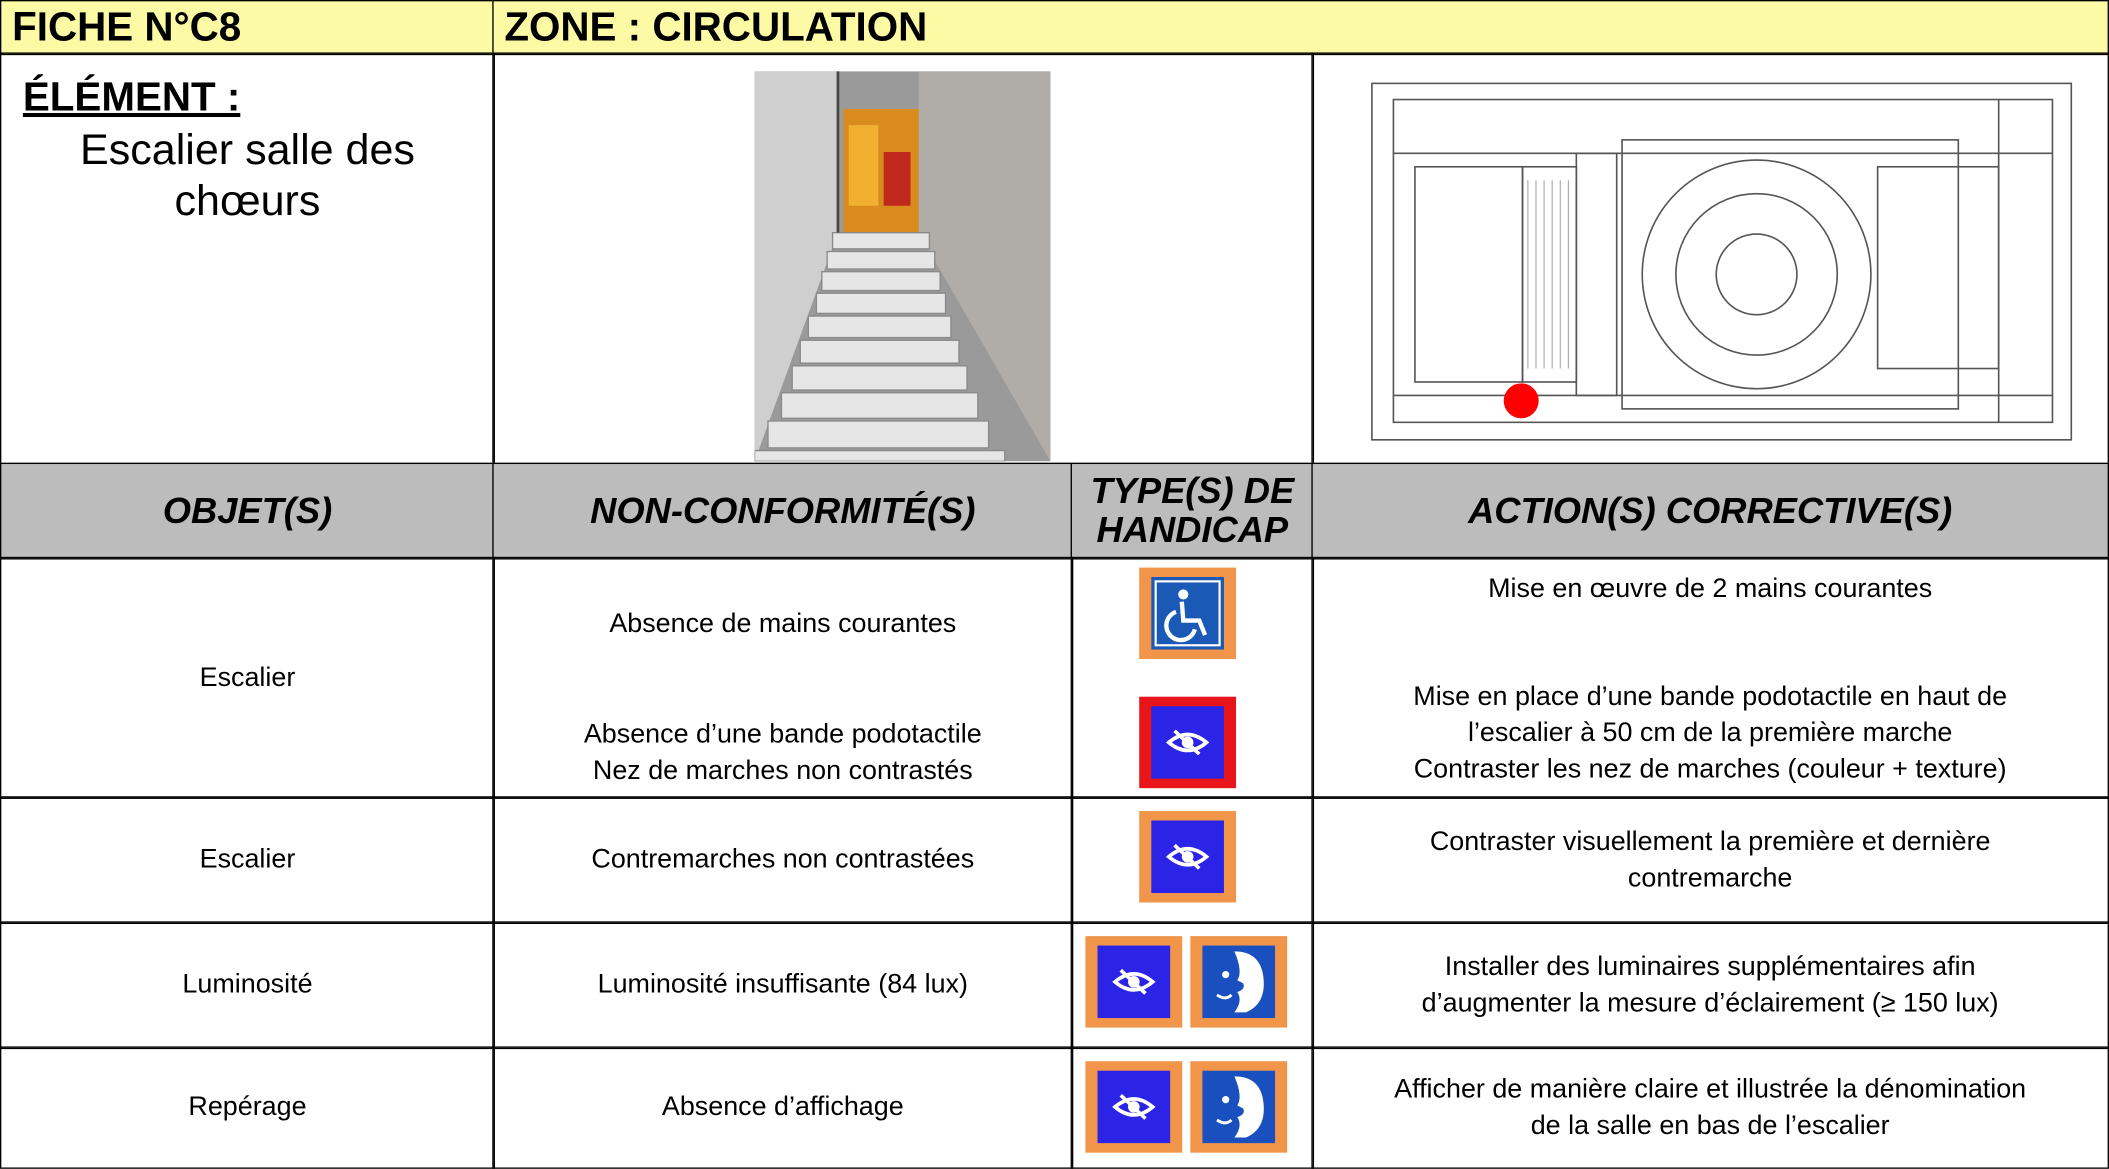 The image size is (2109, 1169). What do you see at coordinates (127, 27) in the screenshot?
I see `fiche-number: FICHE N°C8` at bounding box center [127, 27].